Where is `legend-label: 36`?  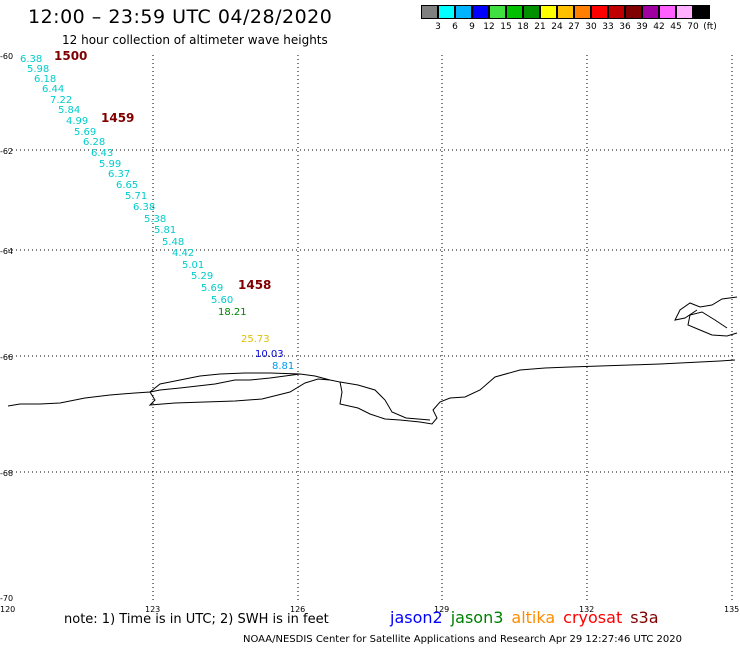 legend-label: 36 is located at coordinates (625, 27).